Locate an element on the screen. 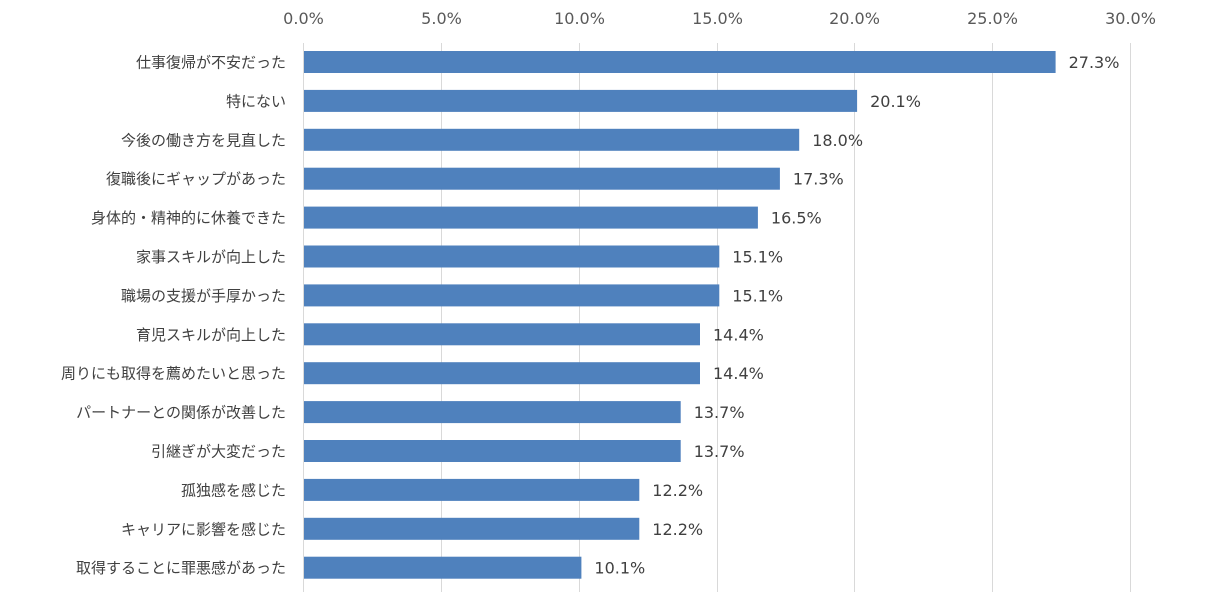  category-label: 今後の働き方を見直した is located at coordinates (203, 140).